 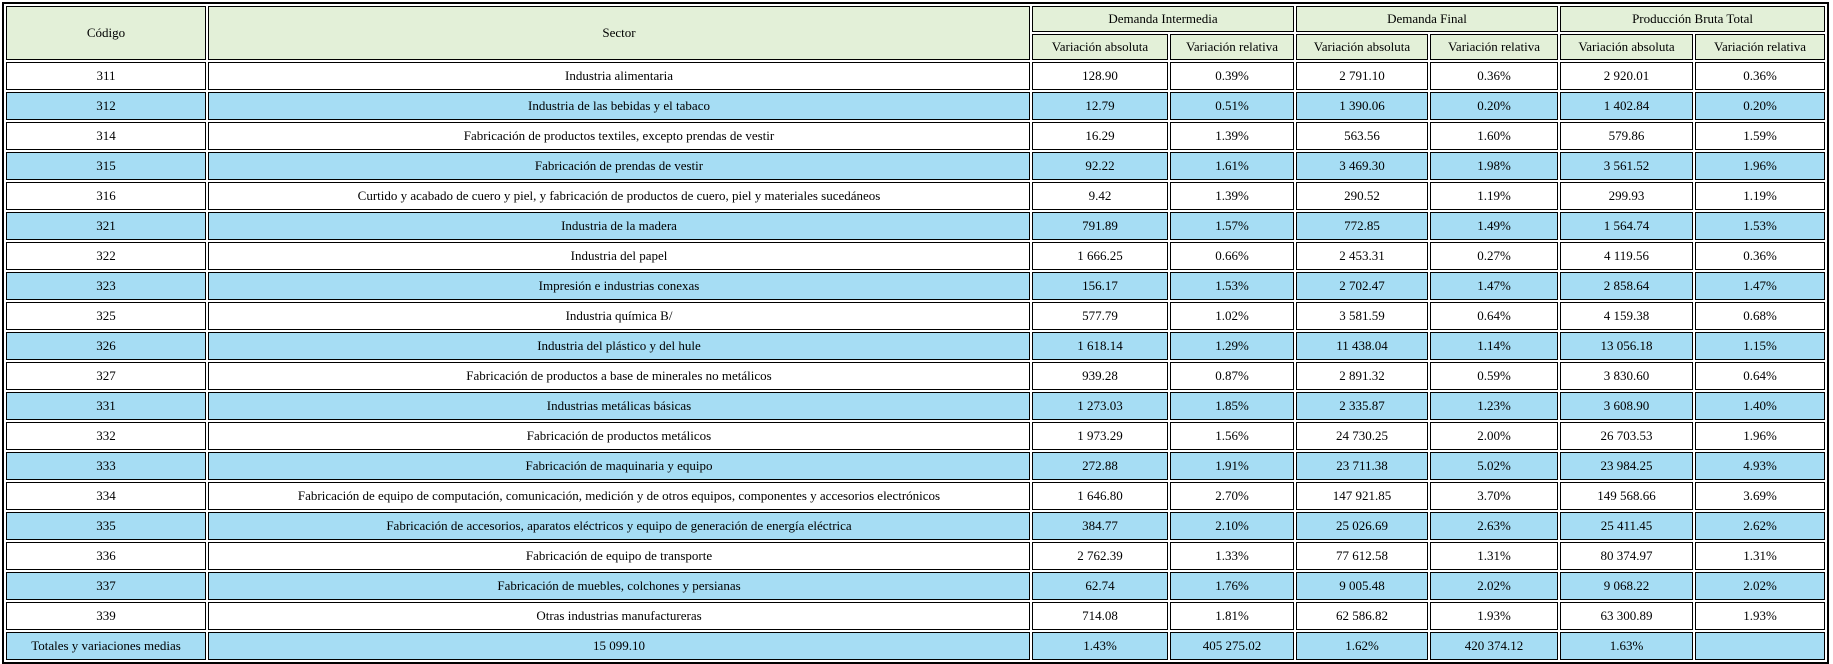 I want to click on df-abs-cell: 62 586.82, so click(x=1362, y=616).